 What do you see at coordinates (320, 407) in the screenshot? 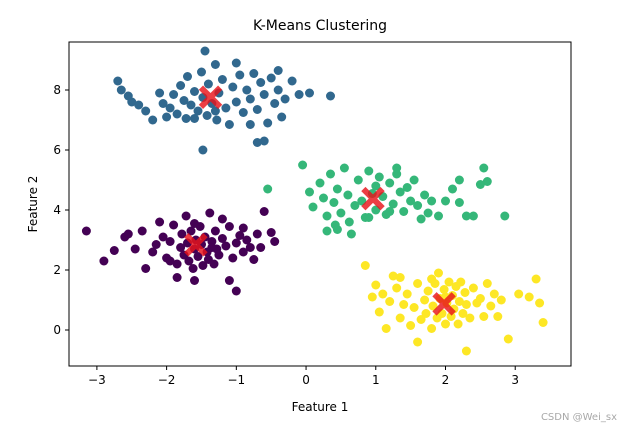
I see `x-axis-label: Feature 1` at bounding box center [320, 407].